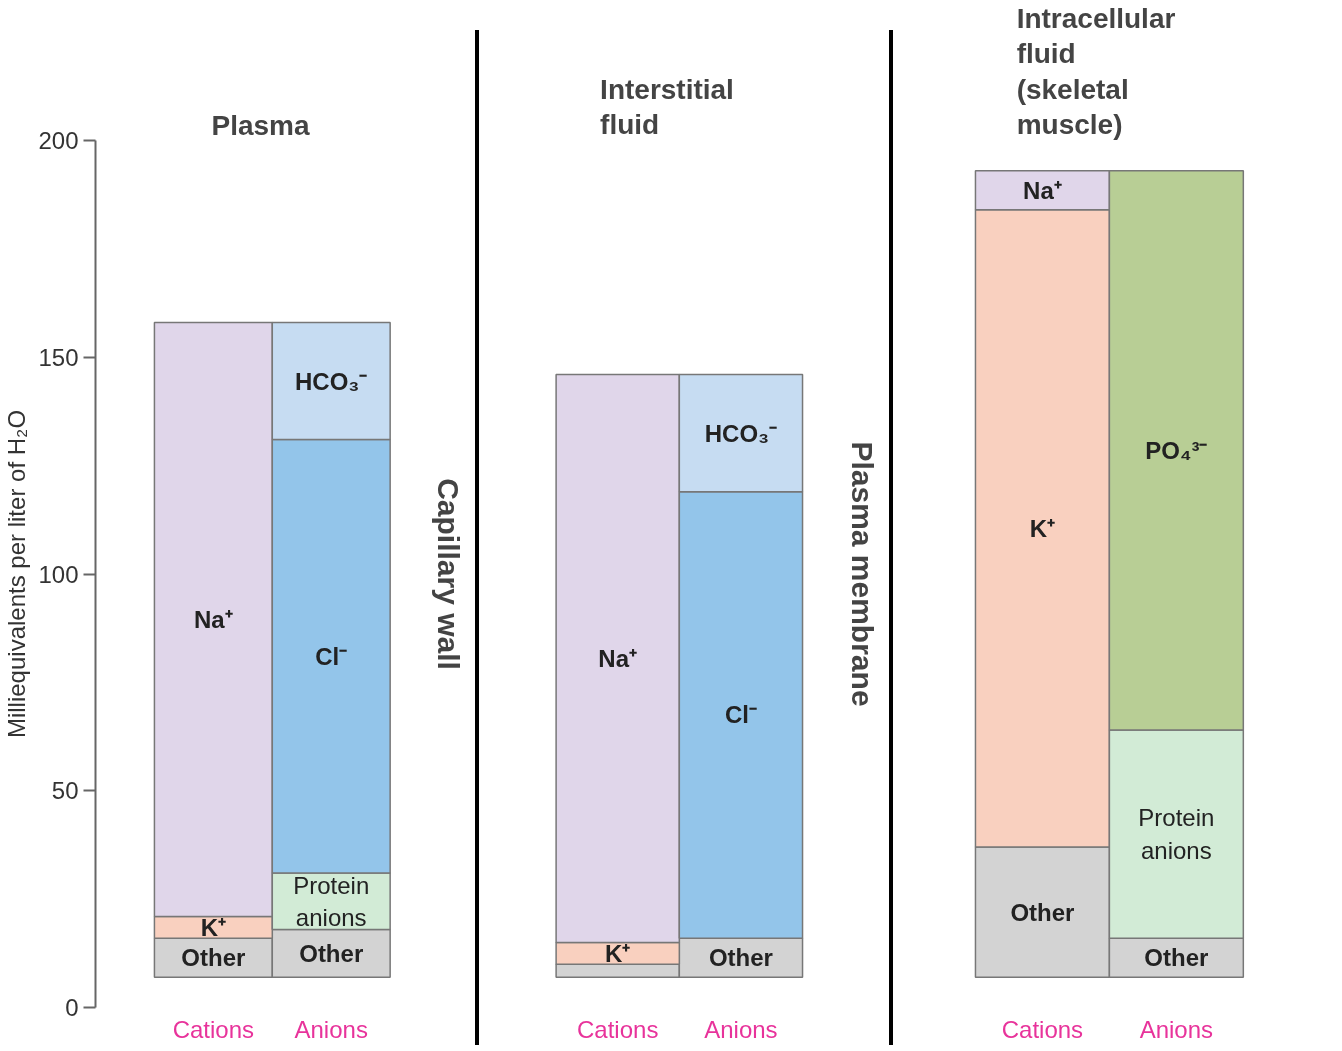 The height and width of the screenshot is (1051, 1342). What do you see at coordinates (65, 791) in the screenshot?
I see `y-tick-label: 50` at bounding box center [65, 791].